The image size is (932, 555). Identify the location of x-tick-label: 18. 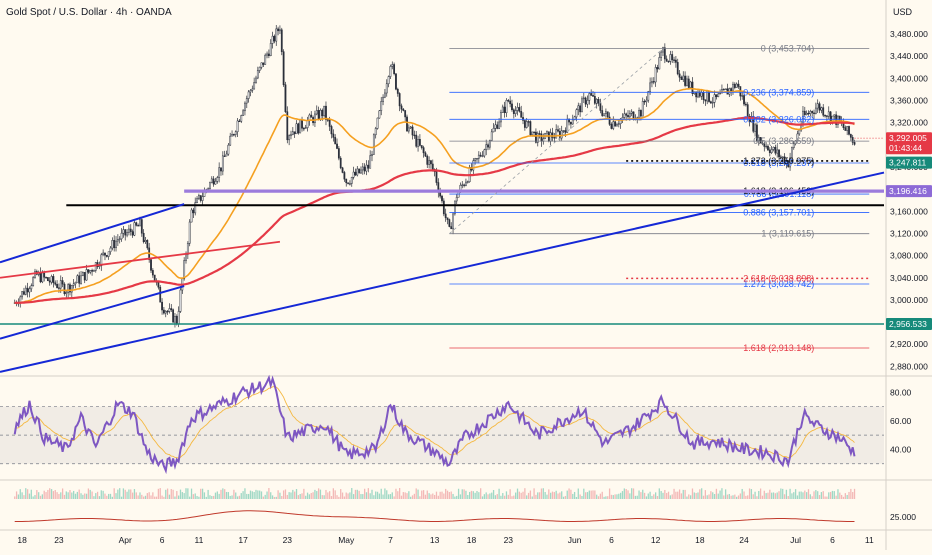
(700, 540).